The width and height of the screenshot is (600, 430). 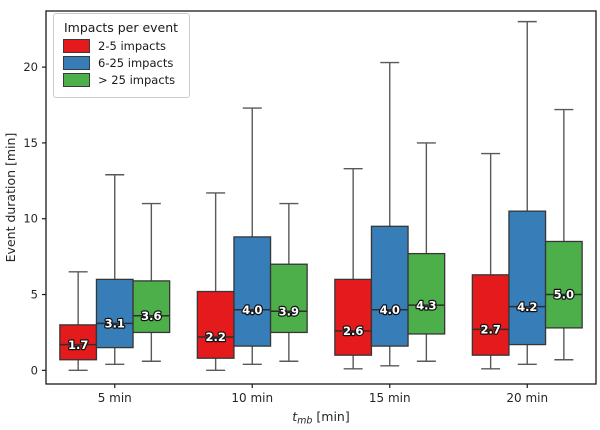 What do you see at coordinates (563, 284) in the screenshot?
I see `box-25-impacts-20-min` at bounding box center [563, 284].